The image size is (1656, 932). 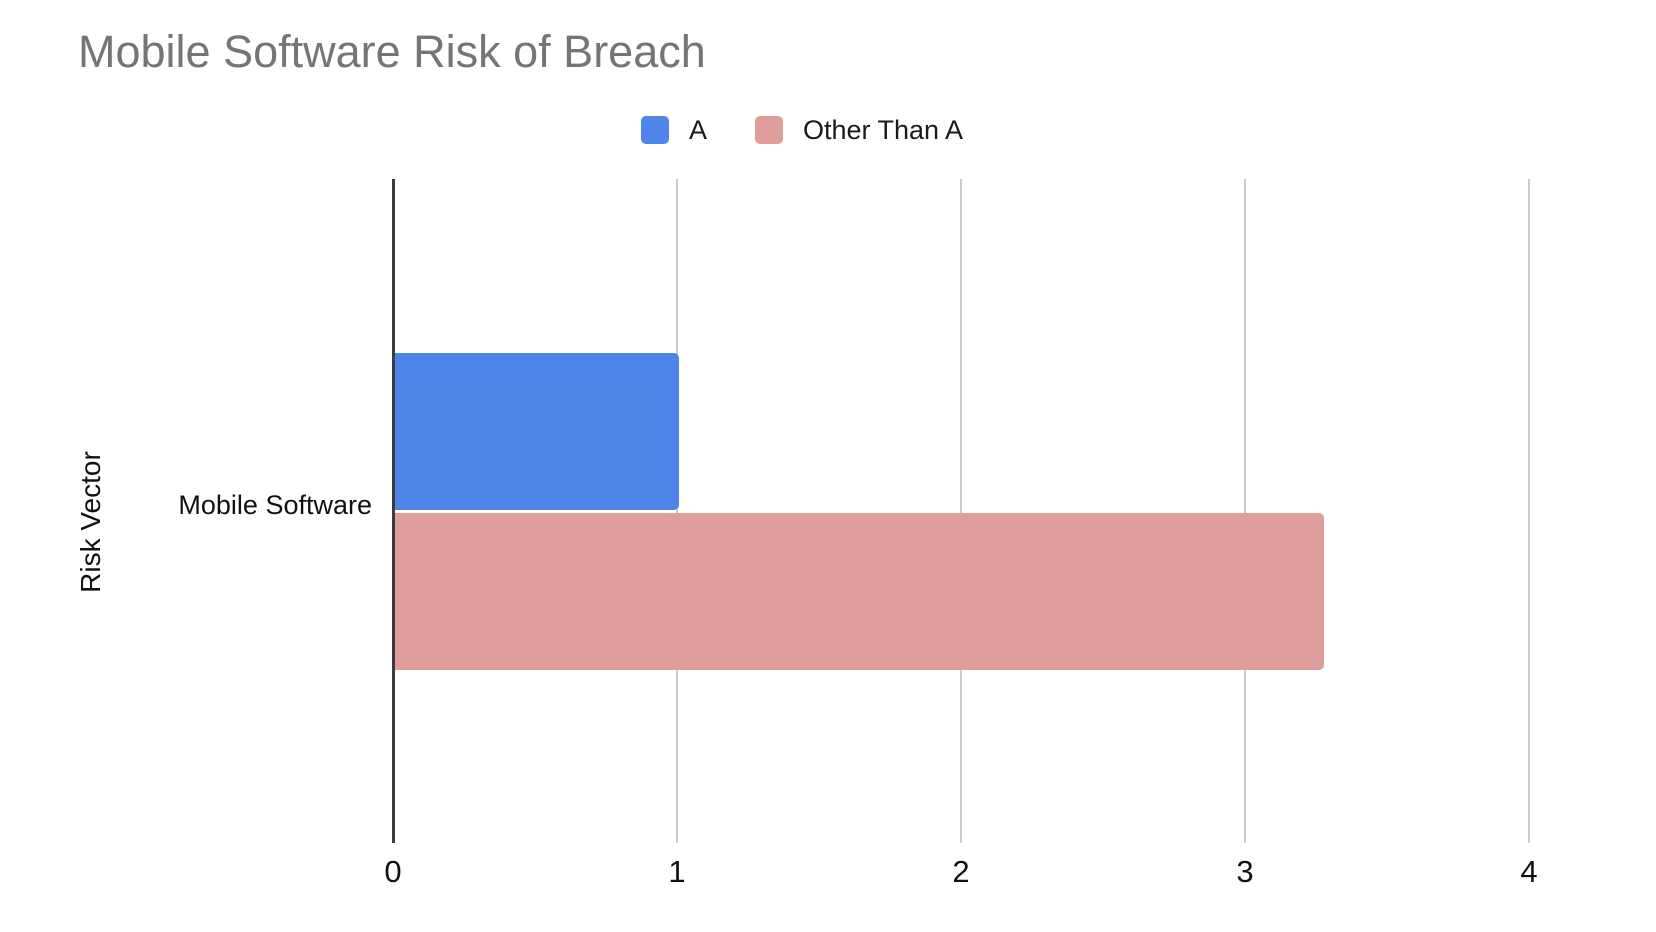 What do you see at coordinates (768, 130) in the screenshot?
I see `legend-swatch-other-than-a` at bounding box center [768, 130].